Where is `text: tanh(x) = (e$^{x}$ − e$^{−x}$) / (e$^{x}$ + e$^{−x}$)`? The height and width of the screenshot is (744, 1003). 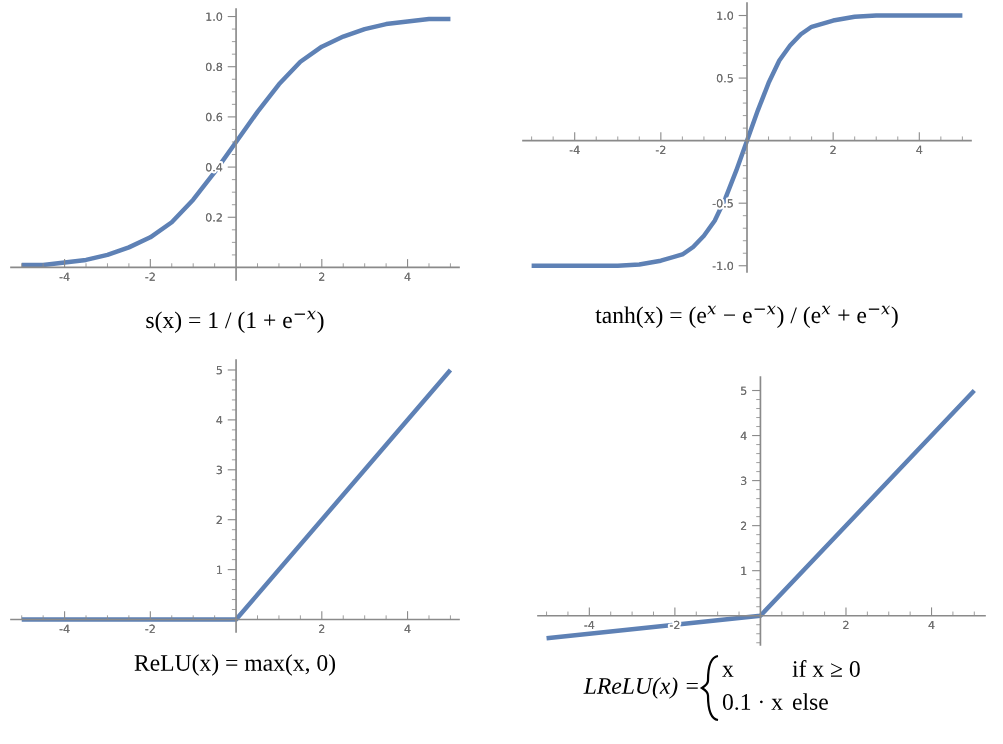
text: tanh(x) = (e$^{x}$ − e$^{−x}$) / (e$^{x}$ + e$^{−x}$) is located at coordinates (746, 316).